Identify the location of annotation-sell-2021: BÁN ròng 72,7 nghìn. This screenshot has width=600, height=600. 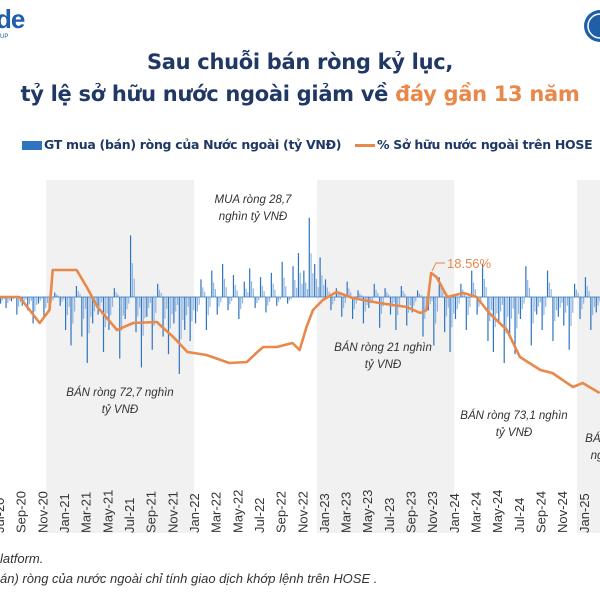
(119, 392).